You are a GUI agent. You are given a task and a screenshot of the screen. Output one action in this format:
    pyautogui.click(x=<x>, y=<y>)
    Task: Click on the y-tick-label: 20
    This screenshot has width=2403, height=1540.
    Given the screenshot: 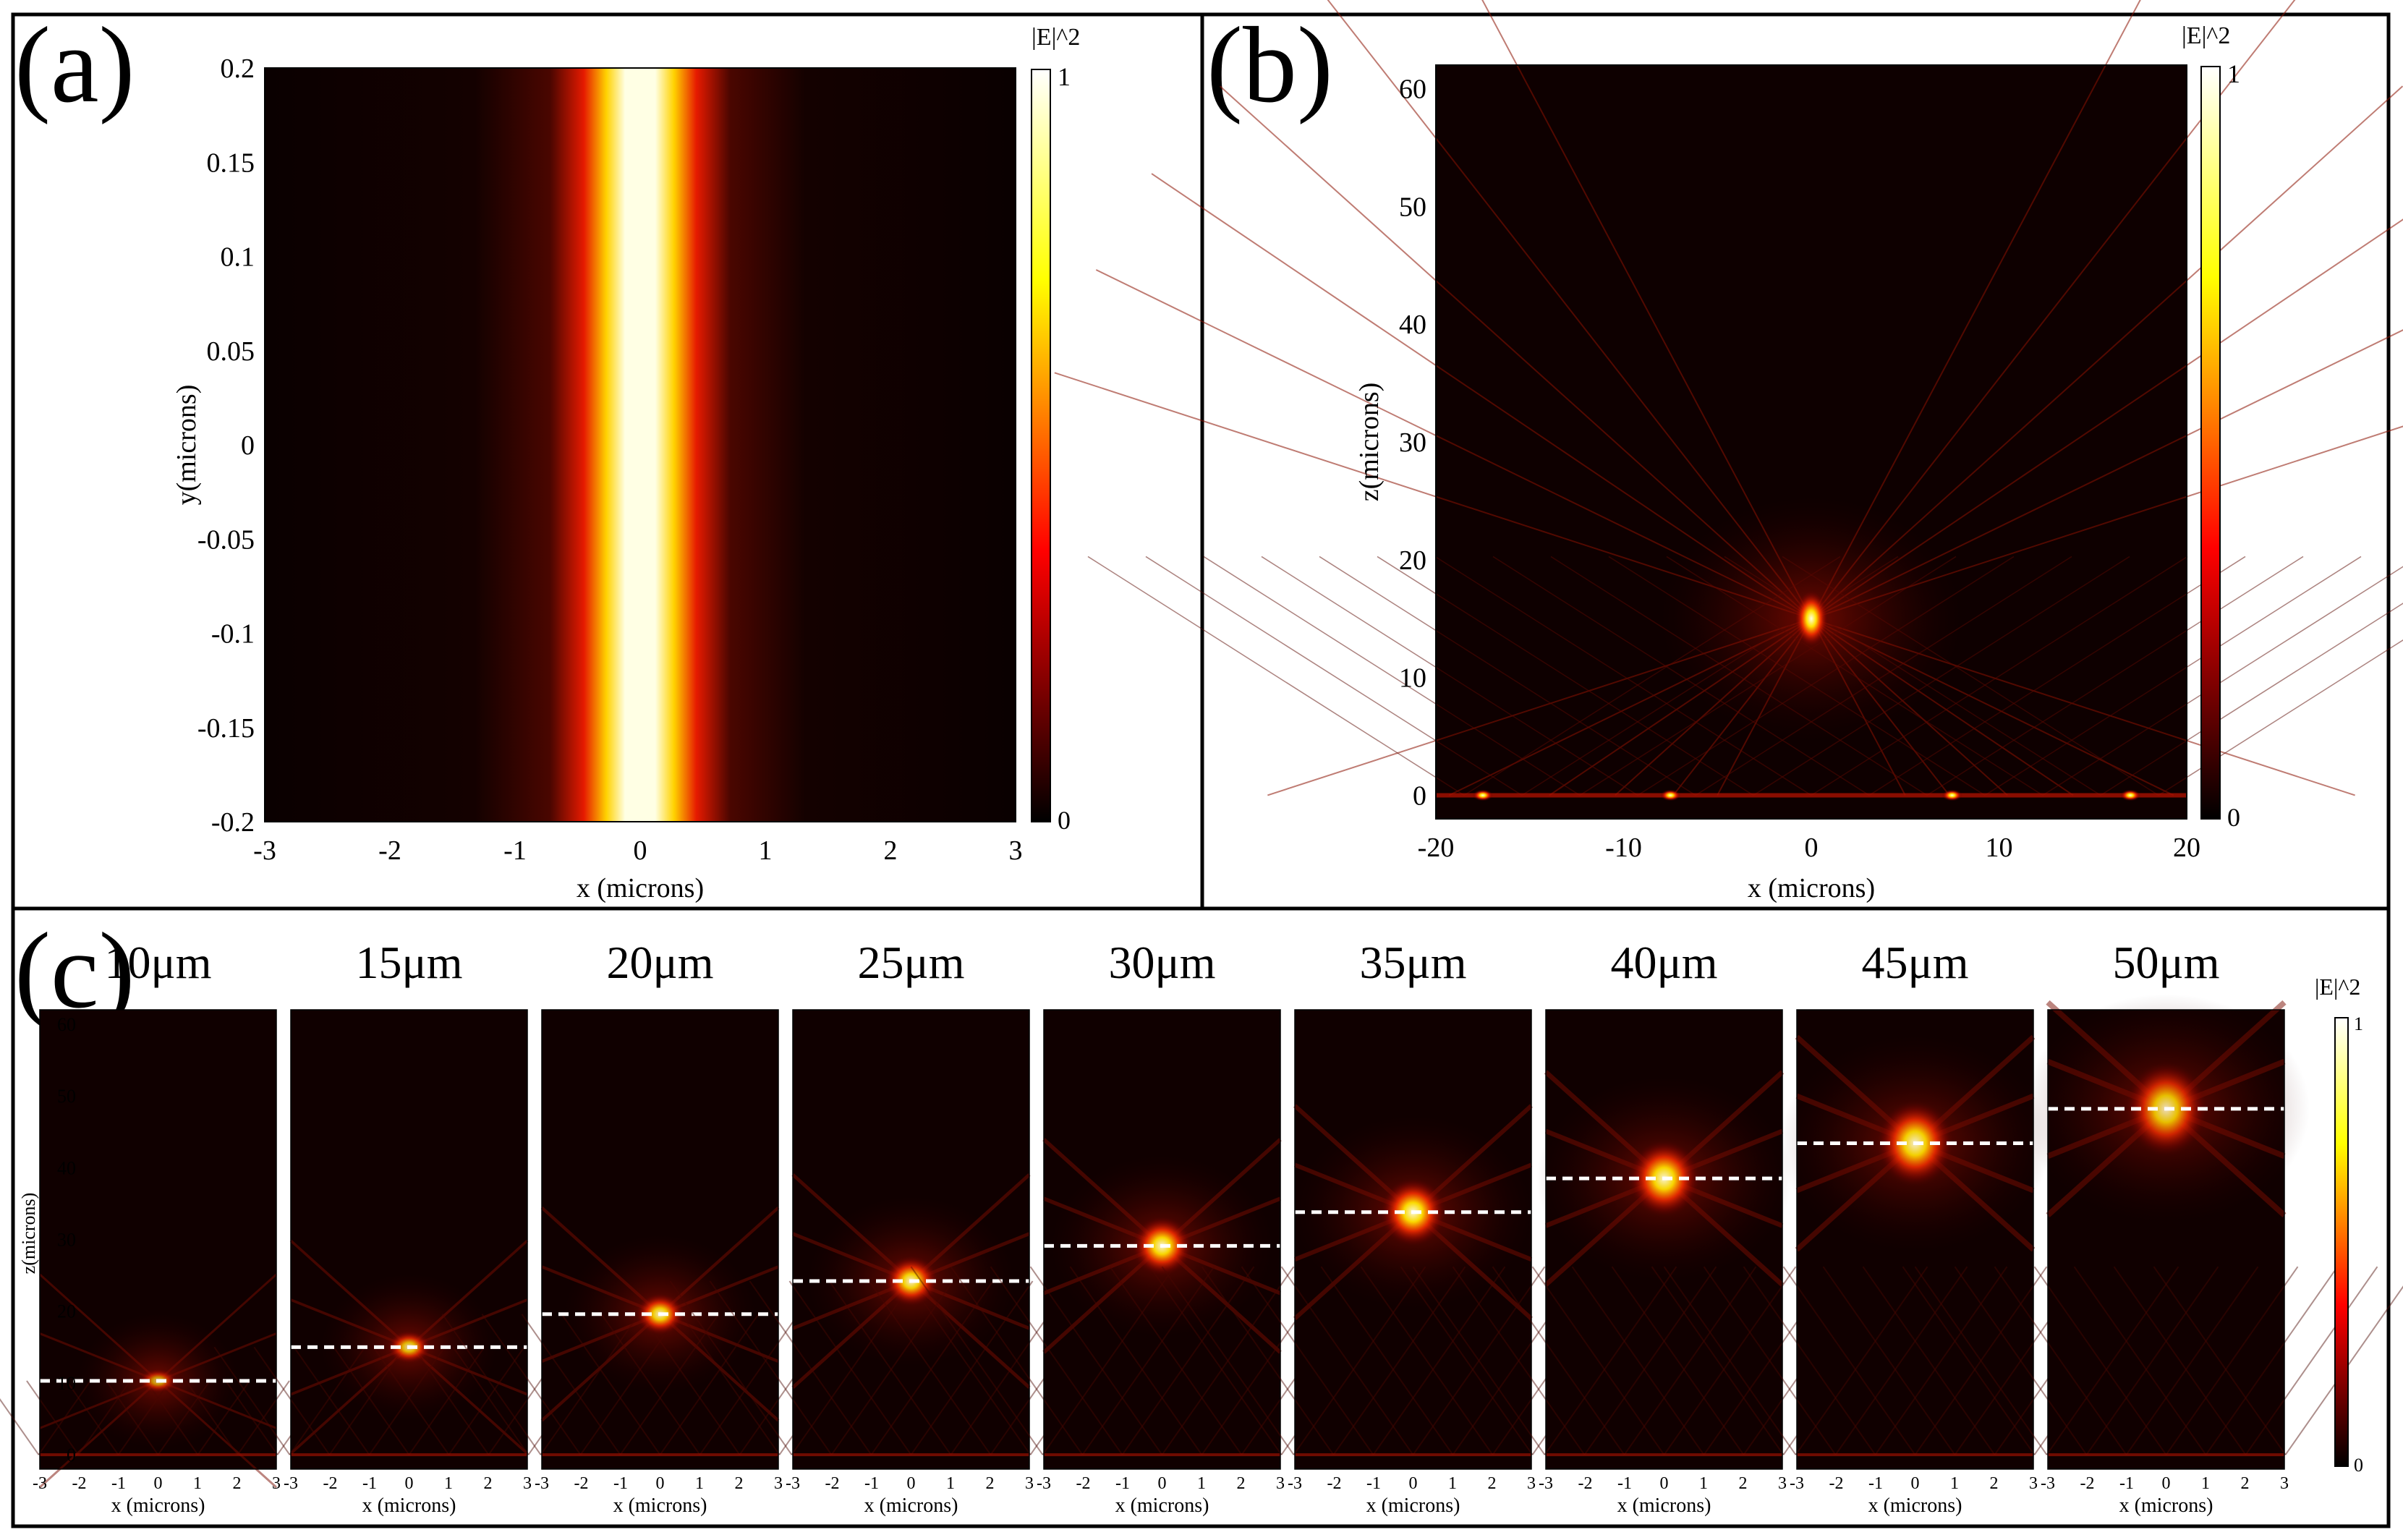 What is the action you would take?
    pyautogui.click(x=66, y=1311)
    